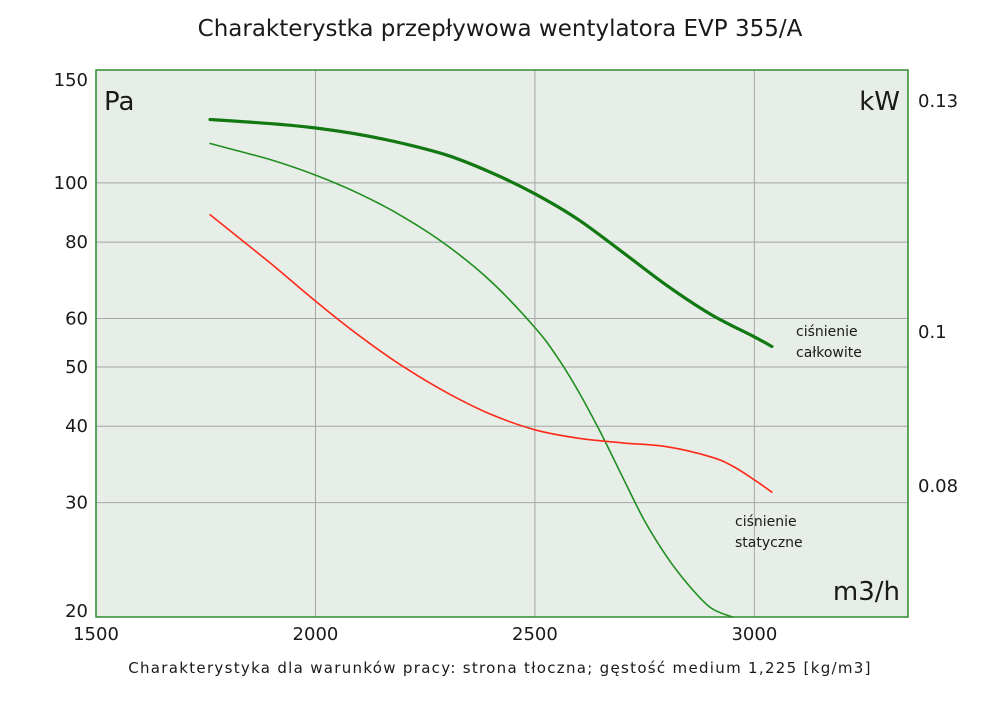 The width and height of the screenshot is (1000, 706). I want to click on y-tick-label: 20, so click(76, 611).